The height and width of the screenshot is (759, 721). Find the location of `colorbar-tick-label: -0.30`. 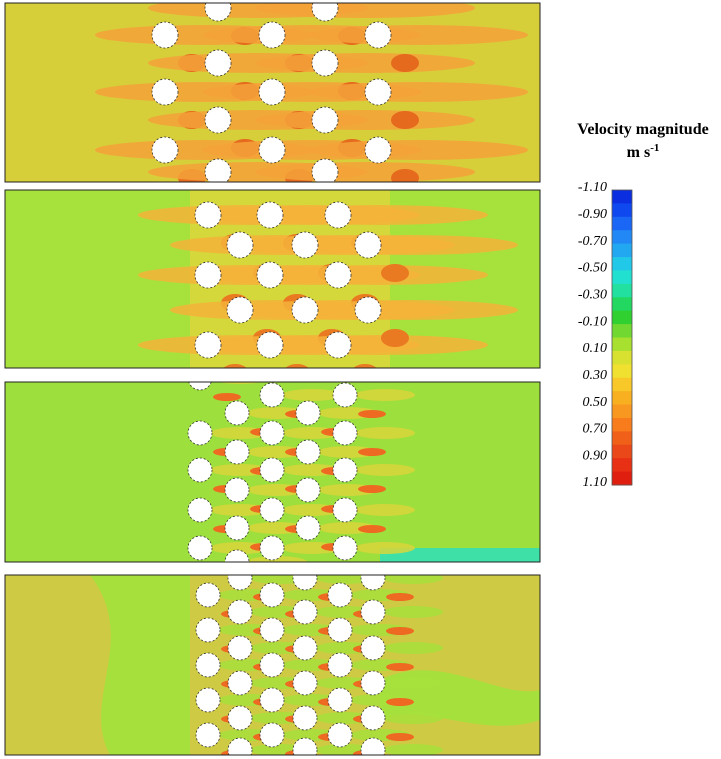

colorbar-tick-label: -0.30 is located at coordinates (592, 294).